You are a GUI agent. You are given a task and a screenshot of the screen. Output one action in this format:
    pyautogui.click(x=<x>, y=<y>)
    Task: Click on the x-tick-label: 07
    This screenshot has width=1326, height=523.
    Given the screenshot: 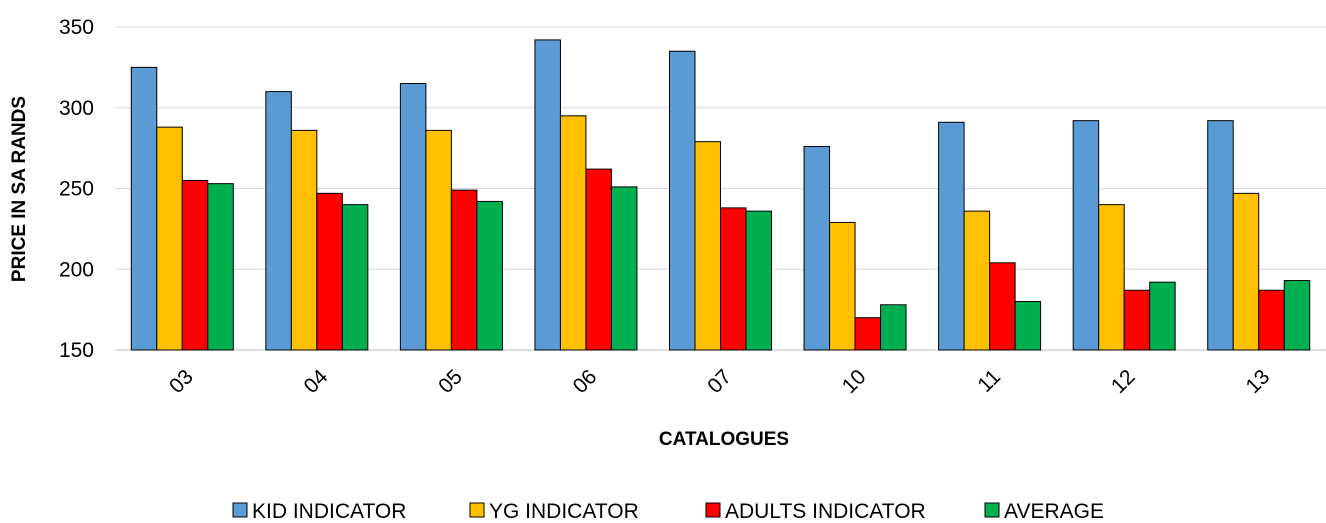 What is the action you would take?
    pyautogui.click(x=719, y=381)
    